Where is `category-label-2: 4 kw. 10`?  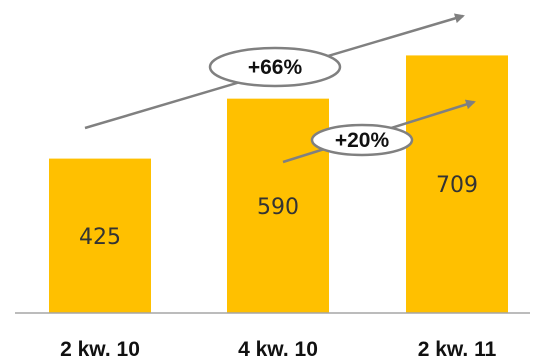
category-label-2: 4 kw. 10 is located at coordinates (278, 349).